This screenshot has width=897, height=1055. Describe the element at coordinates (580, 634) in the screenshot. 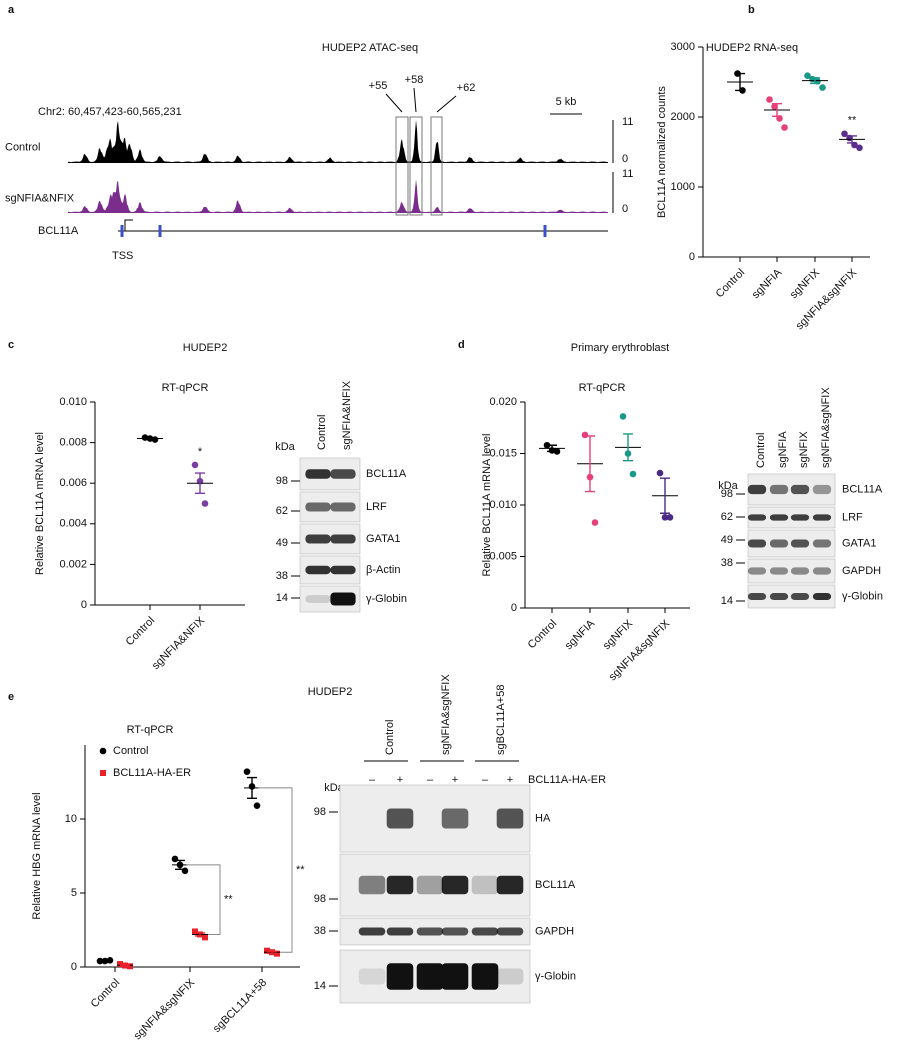

I see `x-tick-label: sgNFIA` at that location.